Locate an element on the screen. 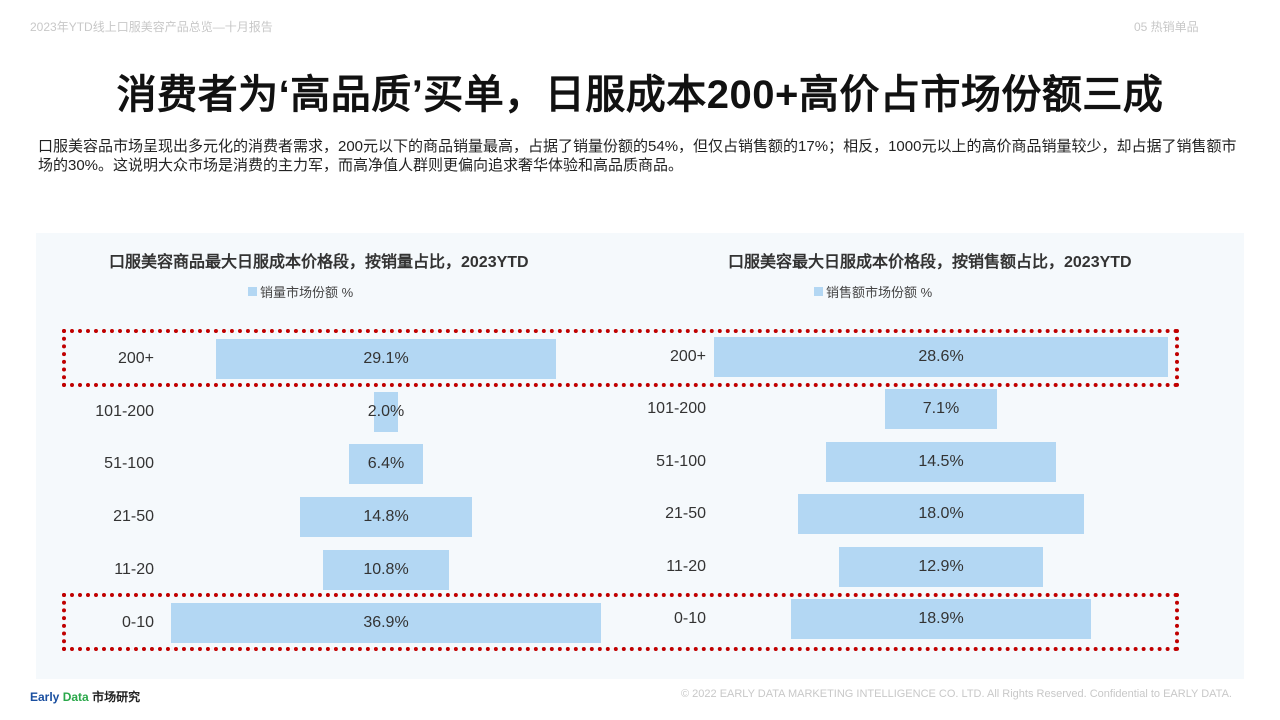  bar-value-label: 29.1% is located at coordinates (386, 358).